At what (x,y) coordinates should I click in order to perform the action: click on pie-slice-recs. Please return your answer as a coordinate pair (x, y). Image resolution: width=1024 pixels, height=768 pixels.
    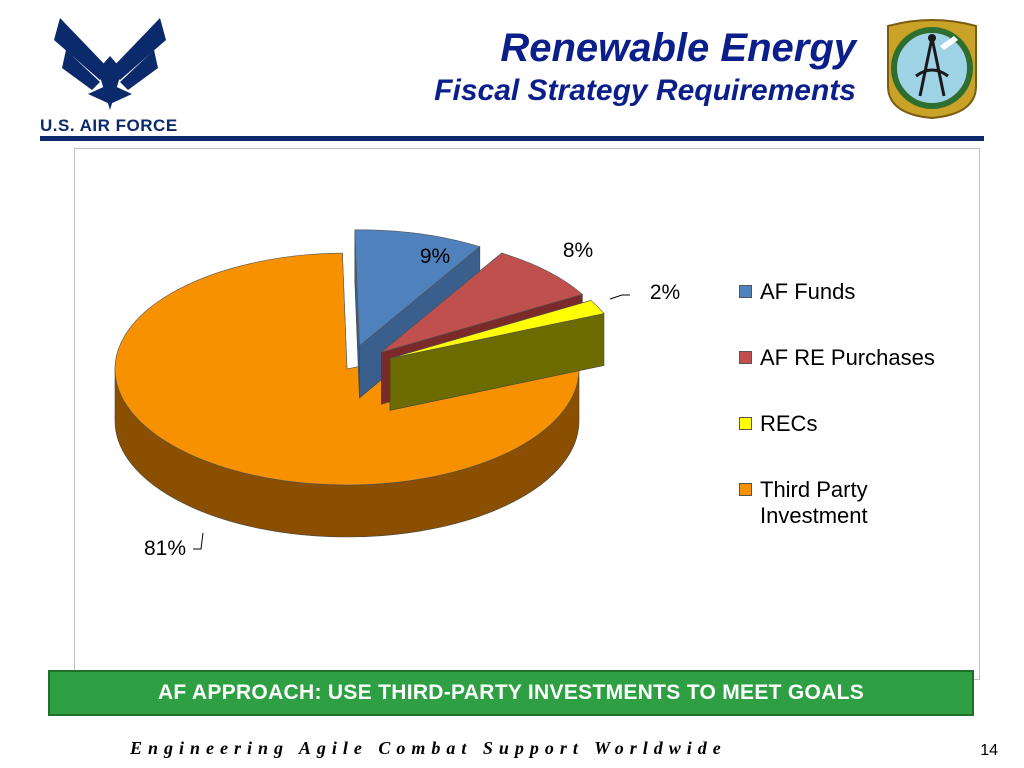
    Looking at the image, I should click on (497, 355).